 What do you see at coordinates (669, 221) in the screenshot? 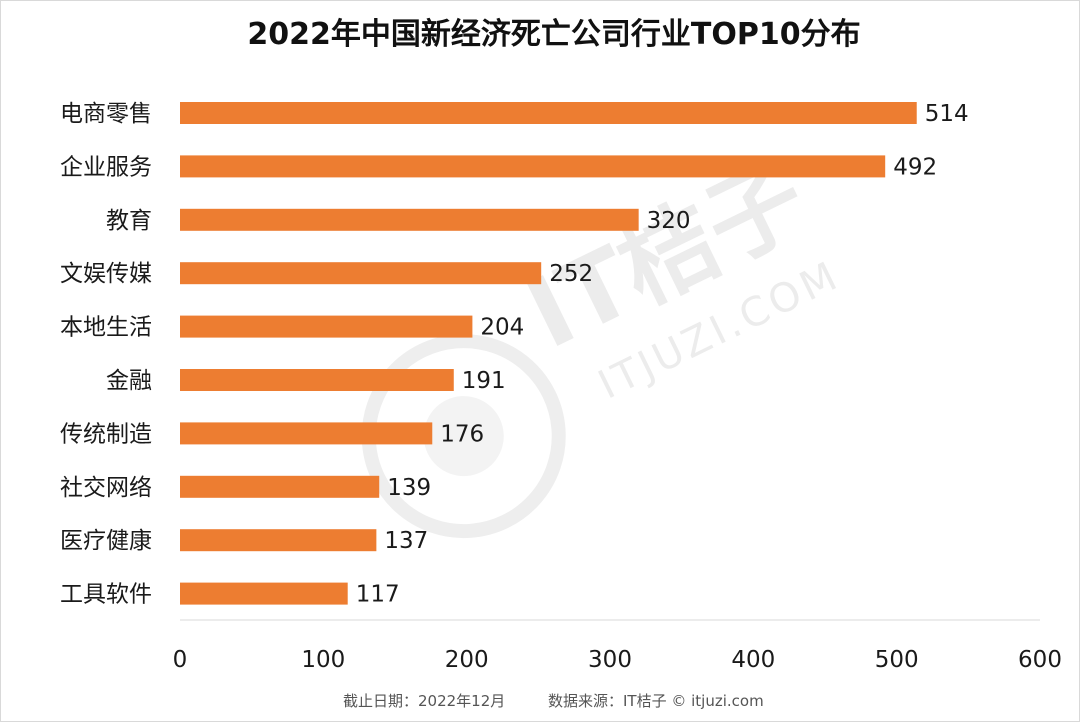
I see `data-label: 320` at bounding box center [669, 221].